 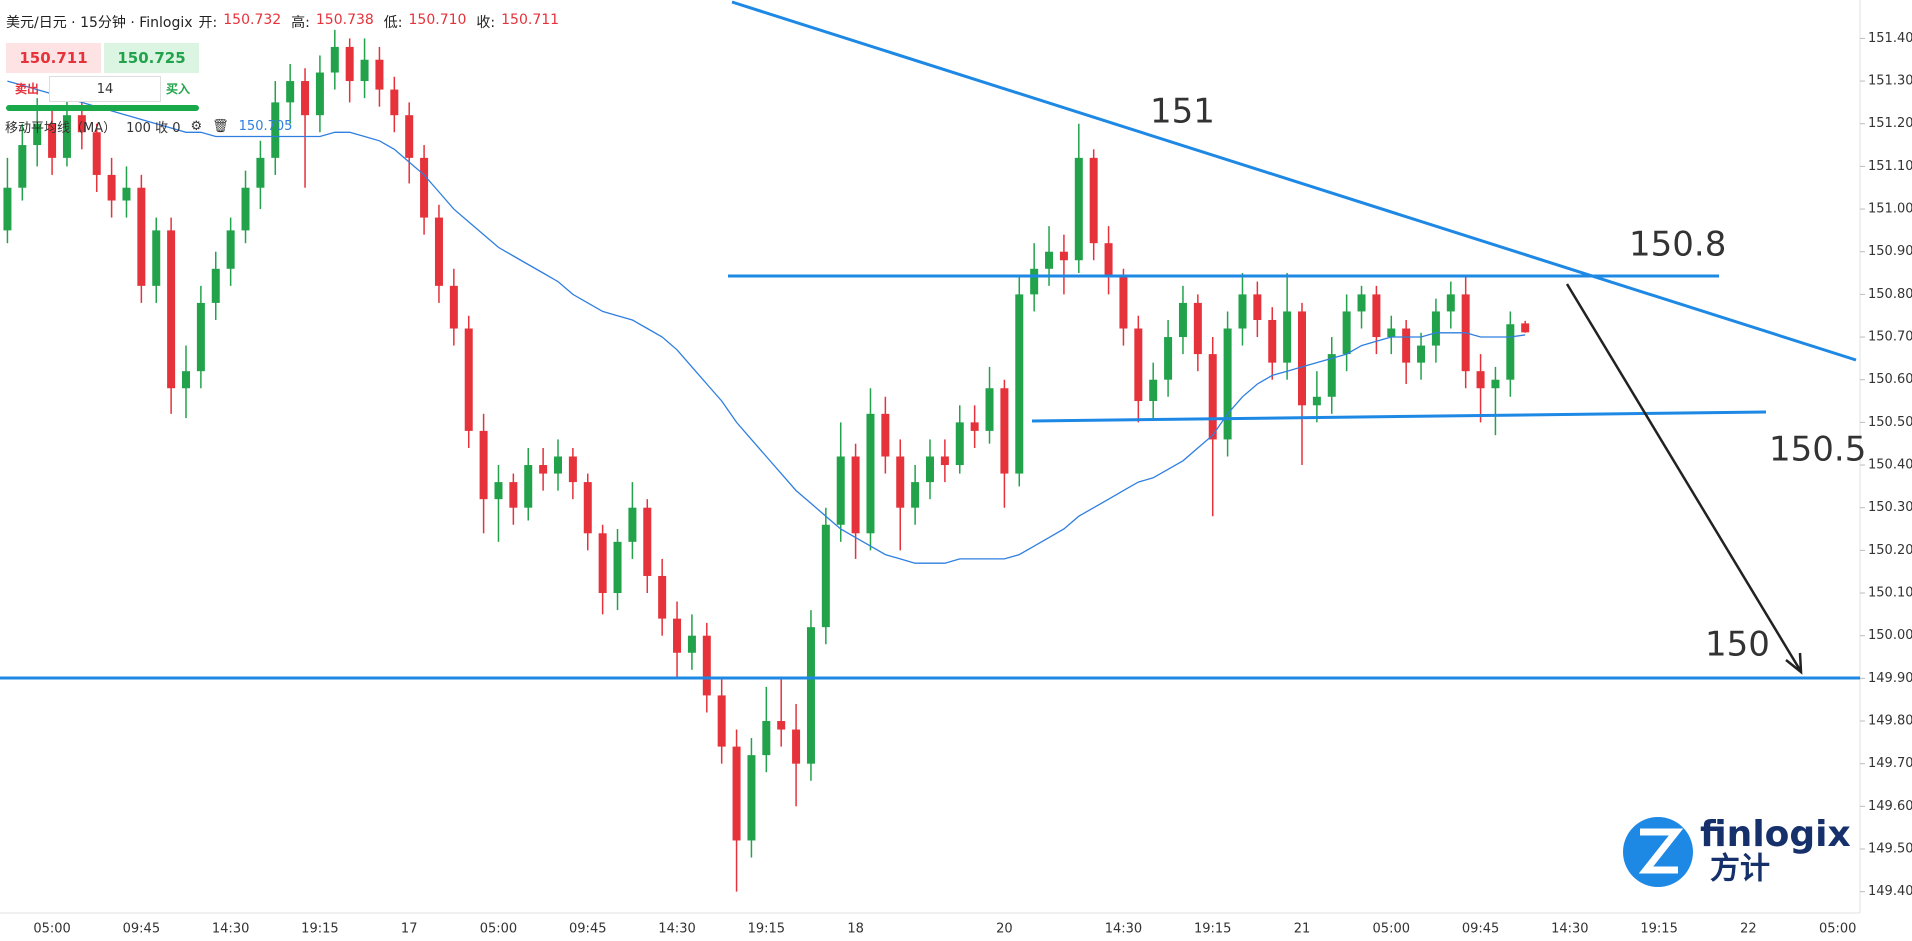 I want to click on field-label: 高:, so click(x=300, y=23).